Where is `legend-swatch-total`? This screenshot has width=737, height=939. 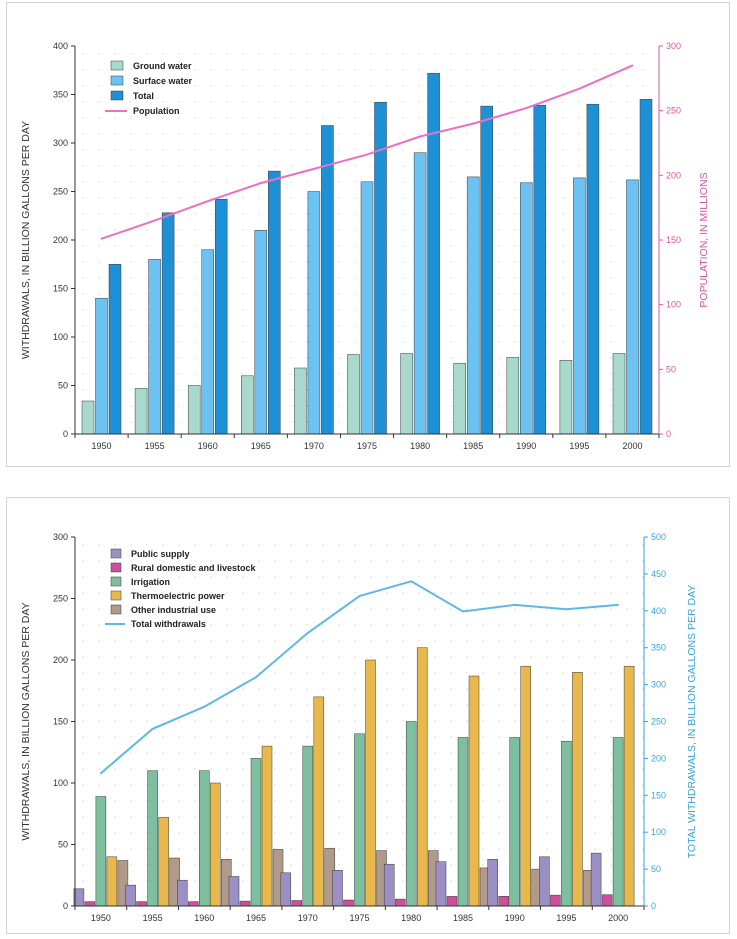 legend-swatch-total is located at coordinates (117, 95).